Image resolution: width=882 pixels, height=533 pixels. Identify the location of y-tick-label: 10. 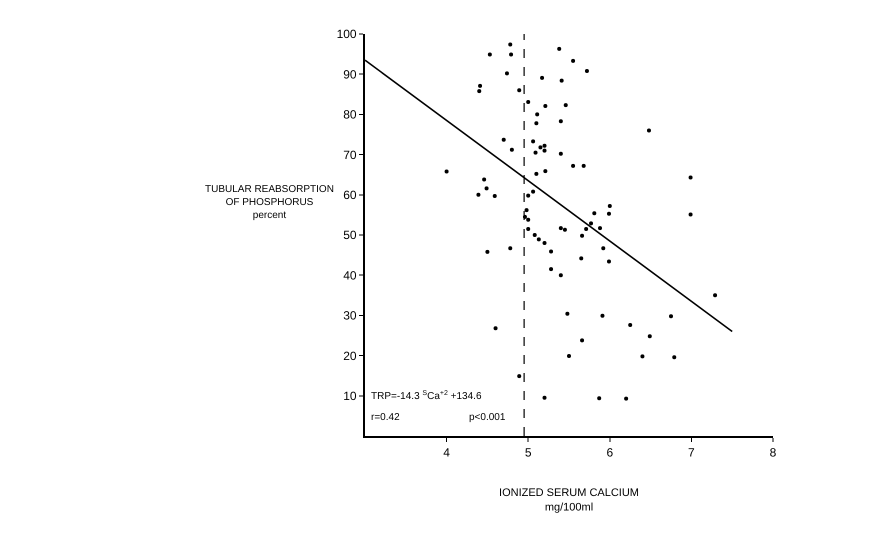
(350, 396).